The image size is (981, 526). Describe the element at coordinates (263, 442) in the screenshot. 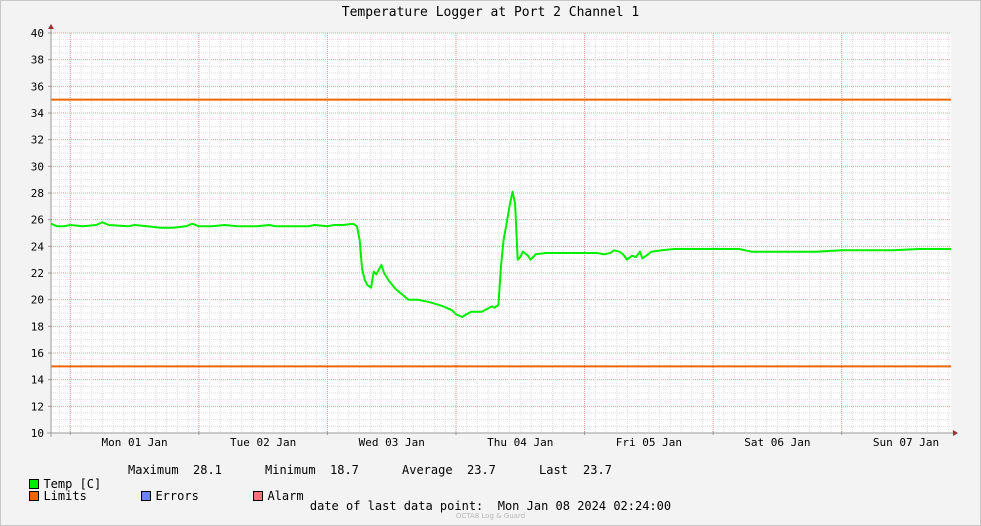

I see `x-tick-label: Tue 02 Jan` at that location.